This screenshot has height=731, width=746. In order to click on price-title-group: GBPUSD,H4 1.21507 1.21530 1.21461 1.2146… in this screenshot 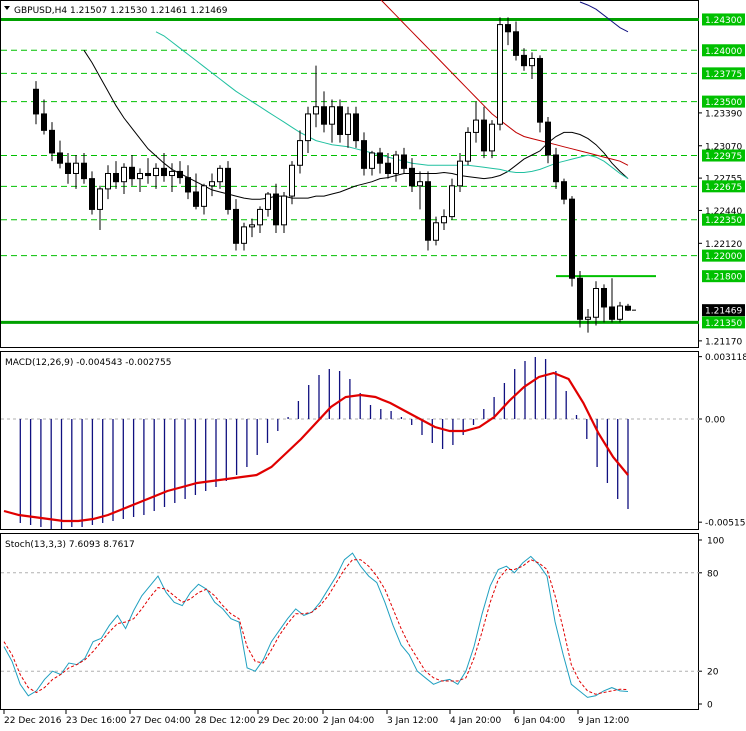, I will do `click(116, 11)`.